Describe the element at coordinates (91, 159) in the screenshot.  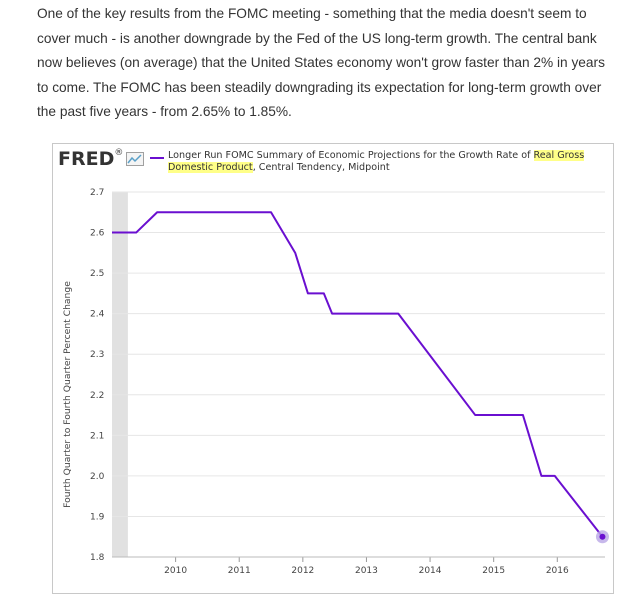
I see `fred-logo: FRED®` at that location.